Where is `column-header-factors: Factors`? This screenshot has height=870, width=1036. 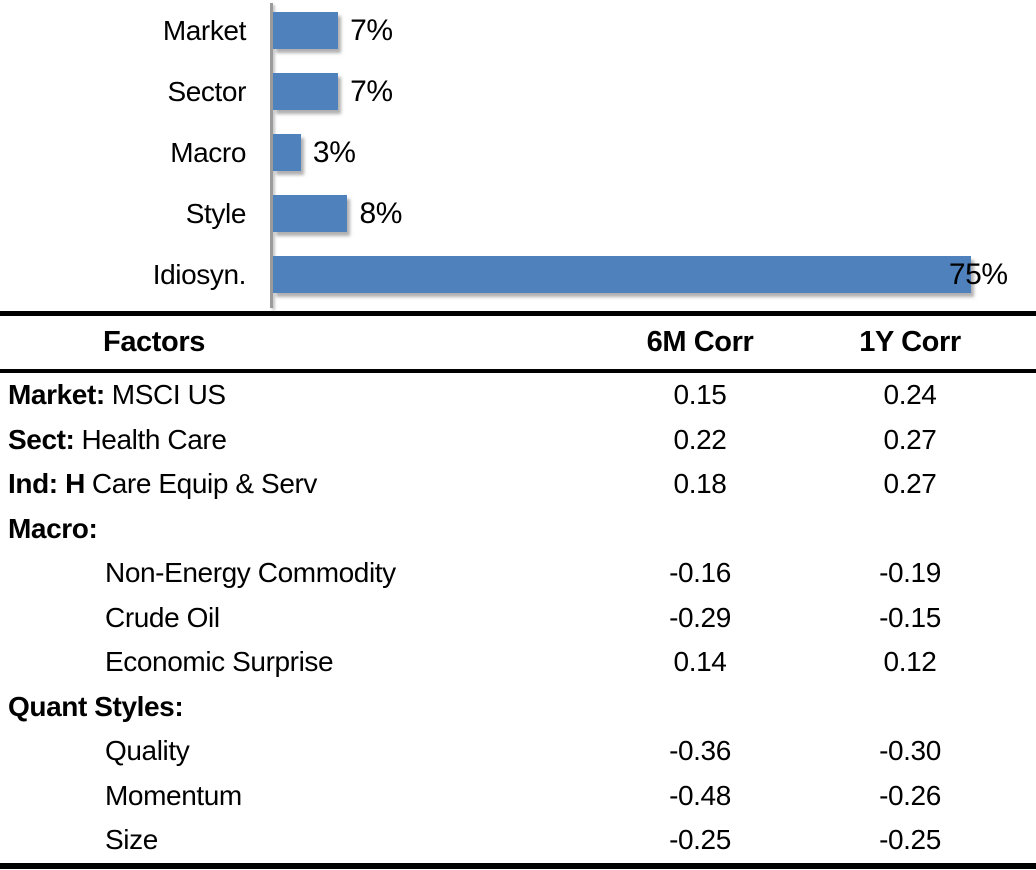 column-header-factors: Factors is located at coordinates (154, 342).